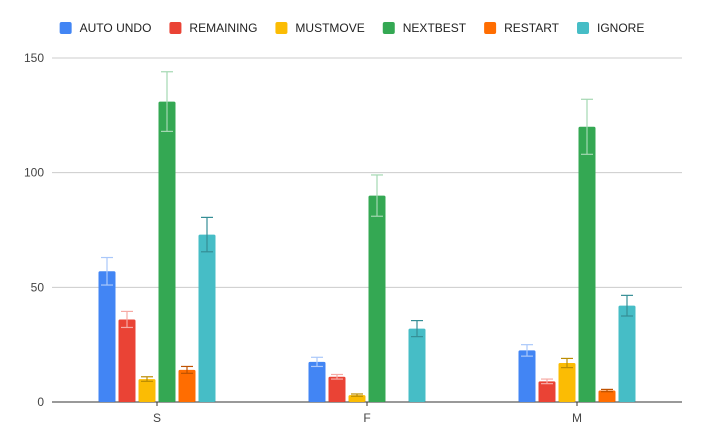 This screenshot has width=704, height=444. What do you see at coordinates (34, 58) in the screenshot?
I see `y-tick-label: 150` at bounding box center [34, 58].